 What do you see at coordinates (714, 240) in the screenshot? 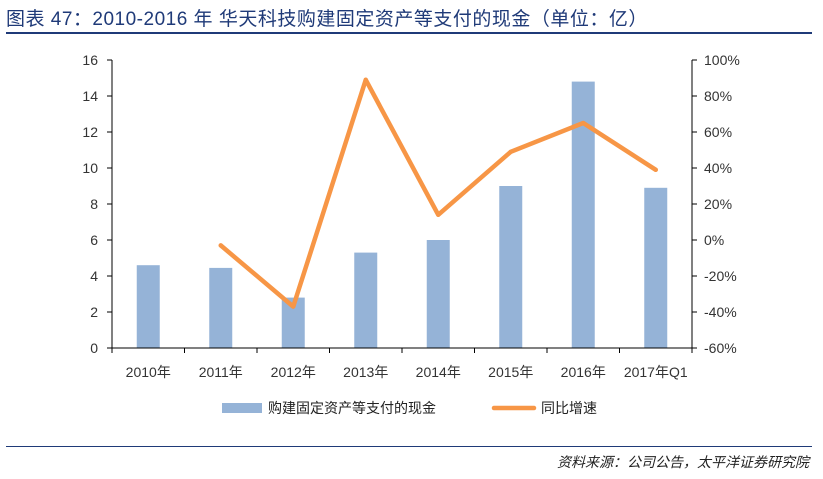
I see `right-tick-label-3: 0%` at bounding box center [714, 240].